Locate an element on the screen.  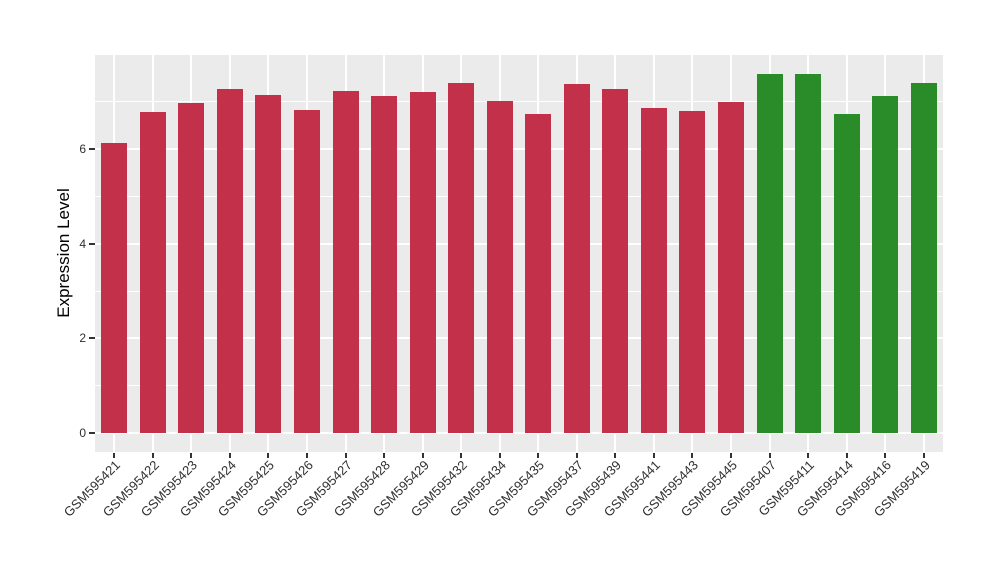
bar-GSM595419 is located at coordinates (923, 258).